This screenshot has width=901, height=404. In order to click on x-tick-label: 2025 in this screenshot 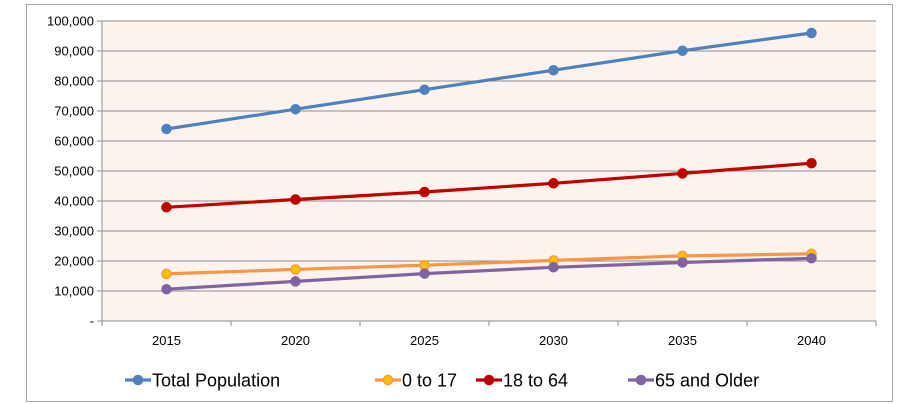, I will do `click(424, 340)`.